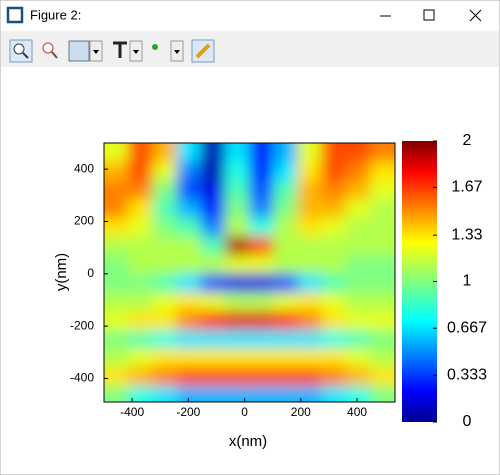  Describe the element at coordinates (168, 51) in the screenshot. I see `marker-button` at that location.